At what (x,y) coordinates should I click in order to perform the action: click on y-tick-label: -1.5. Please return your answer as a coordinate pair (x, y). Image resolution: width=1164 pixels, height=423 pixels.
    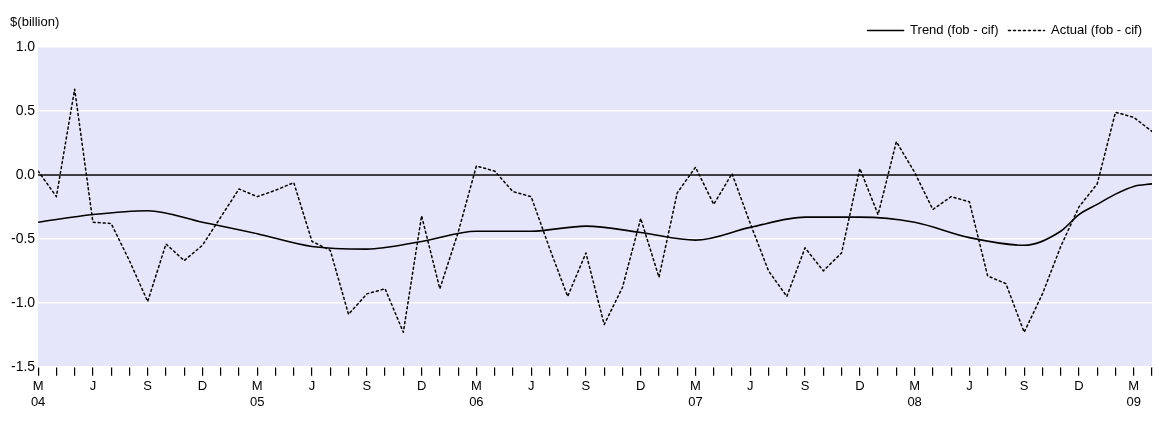
    Looking at the image, I should click on (23, 365).